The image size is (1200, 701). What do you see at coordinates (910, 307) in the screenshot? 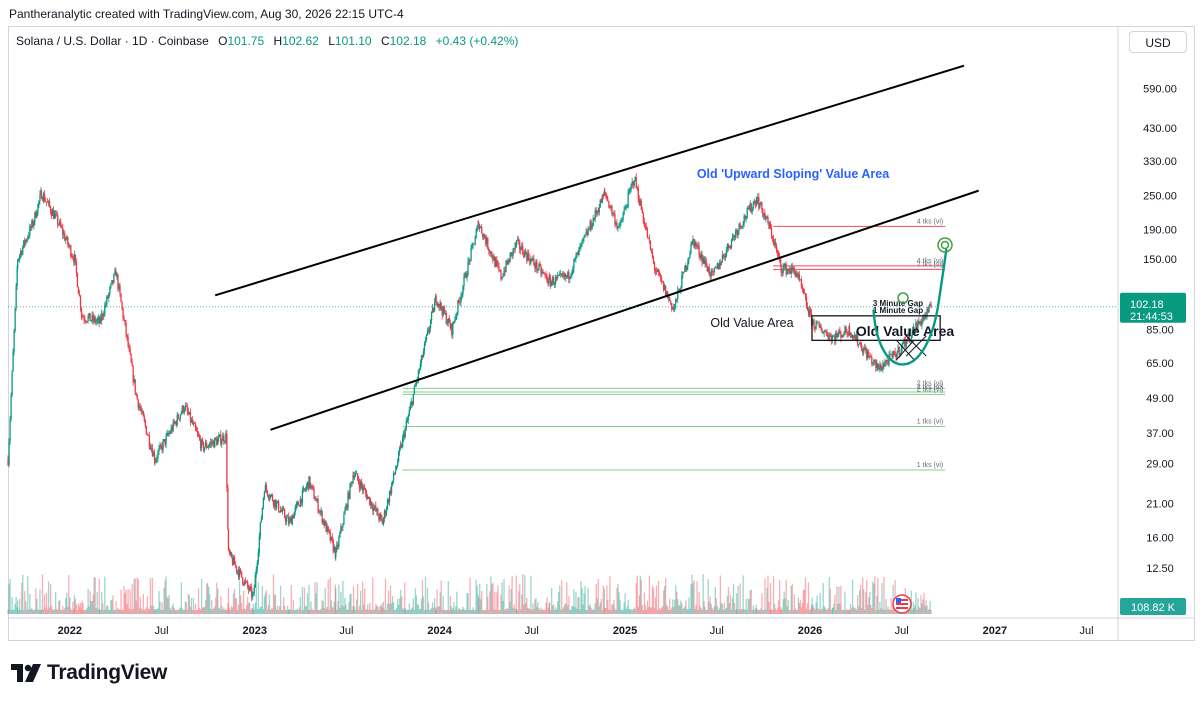
I see `projection-curve` at bounding box center [910, 307].